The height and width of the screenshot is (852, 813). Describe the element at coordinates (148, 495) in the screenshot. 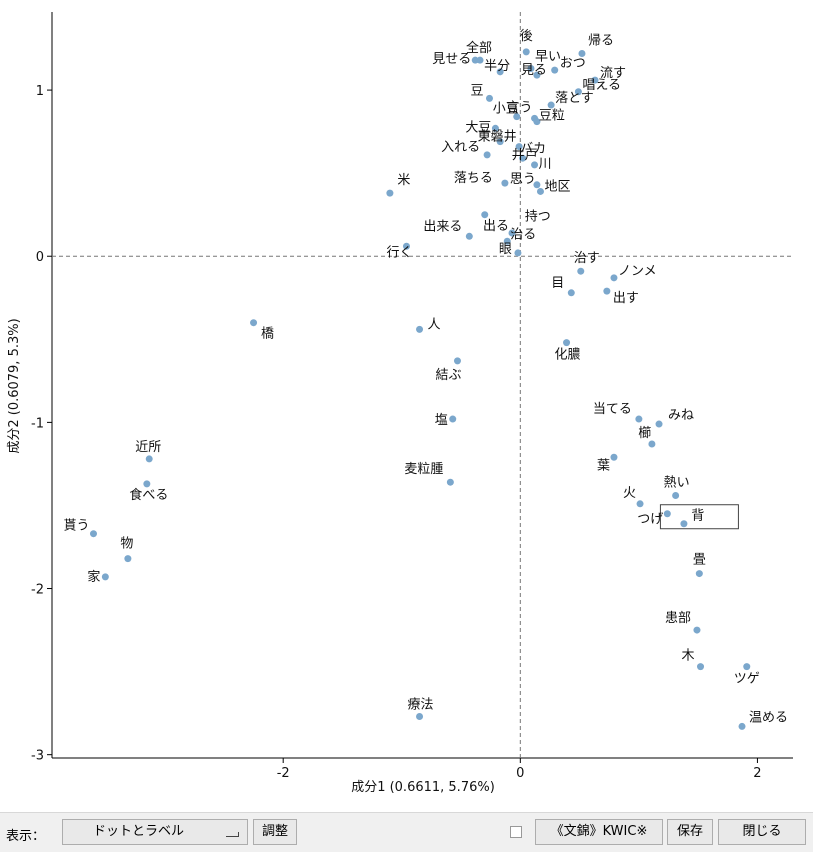

I see `point-label: 食べる` at that location.